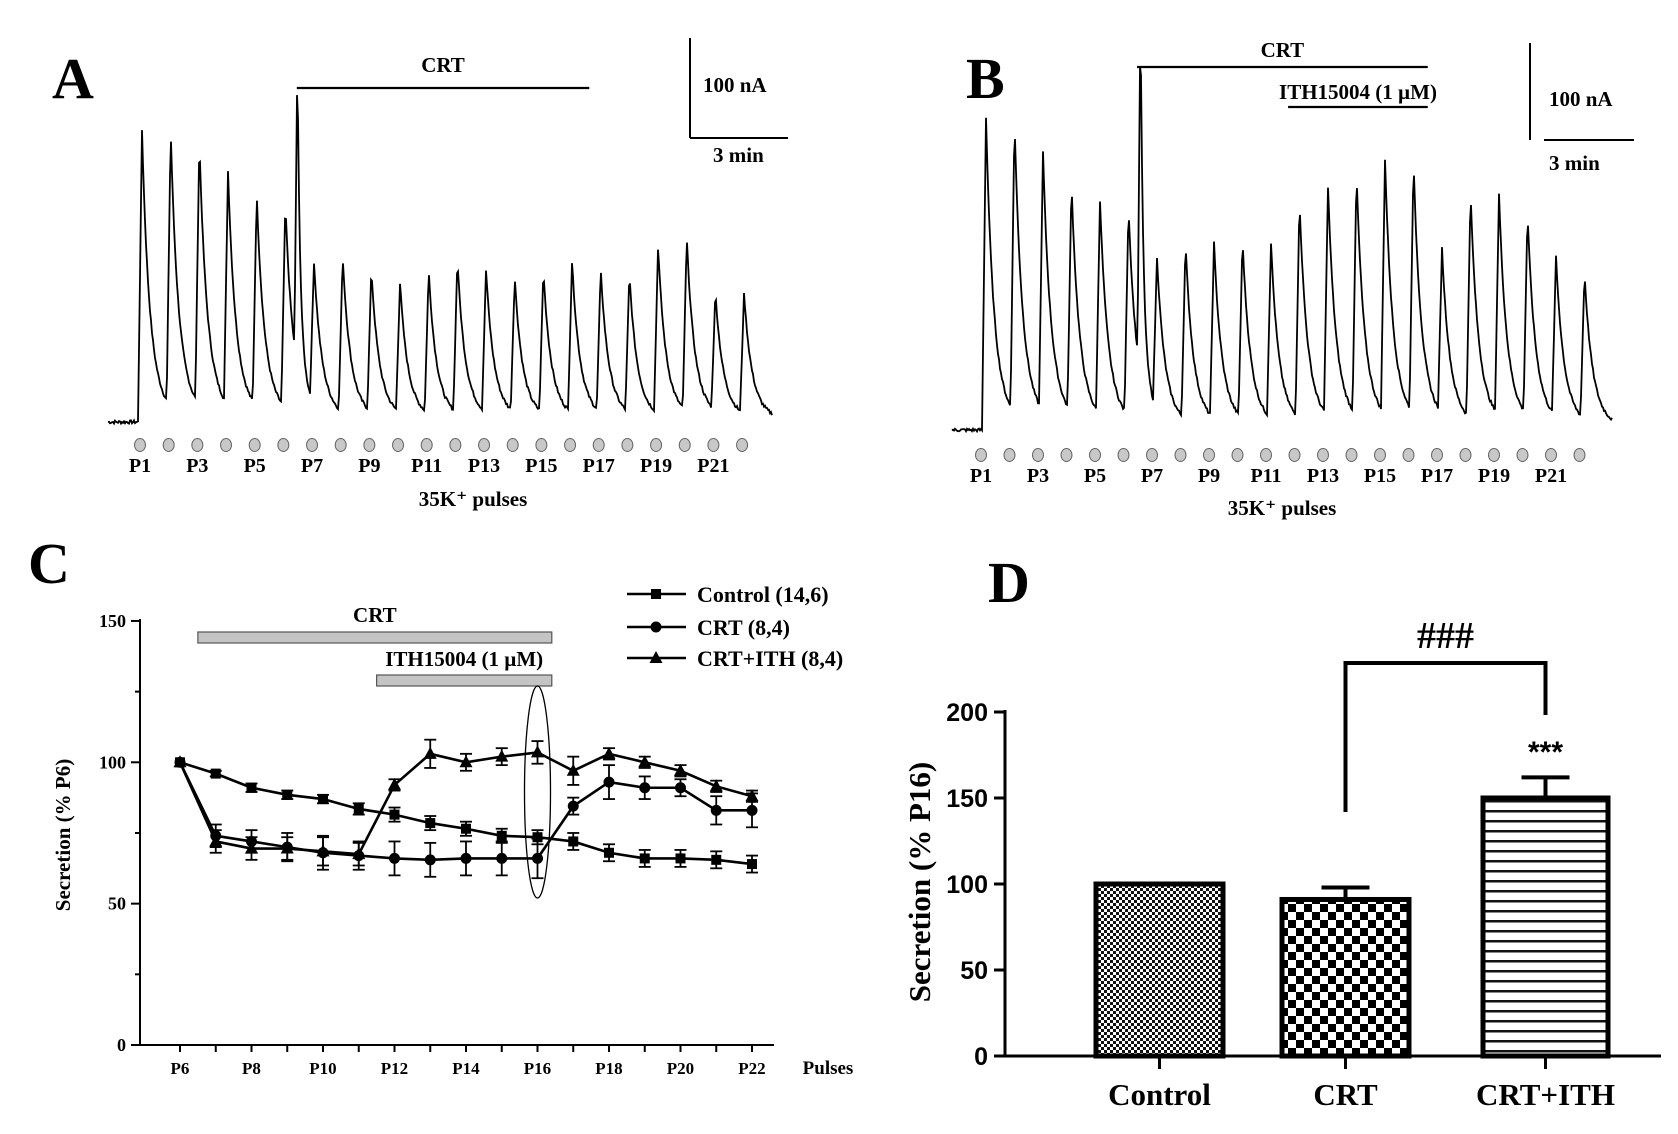 The height and width of the screenshot is (1134, 1678). What do you see at coordinates (251, 1068) in the screenshot?
I see `x-tick-label: P8` at bounding box center [251, 1068].